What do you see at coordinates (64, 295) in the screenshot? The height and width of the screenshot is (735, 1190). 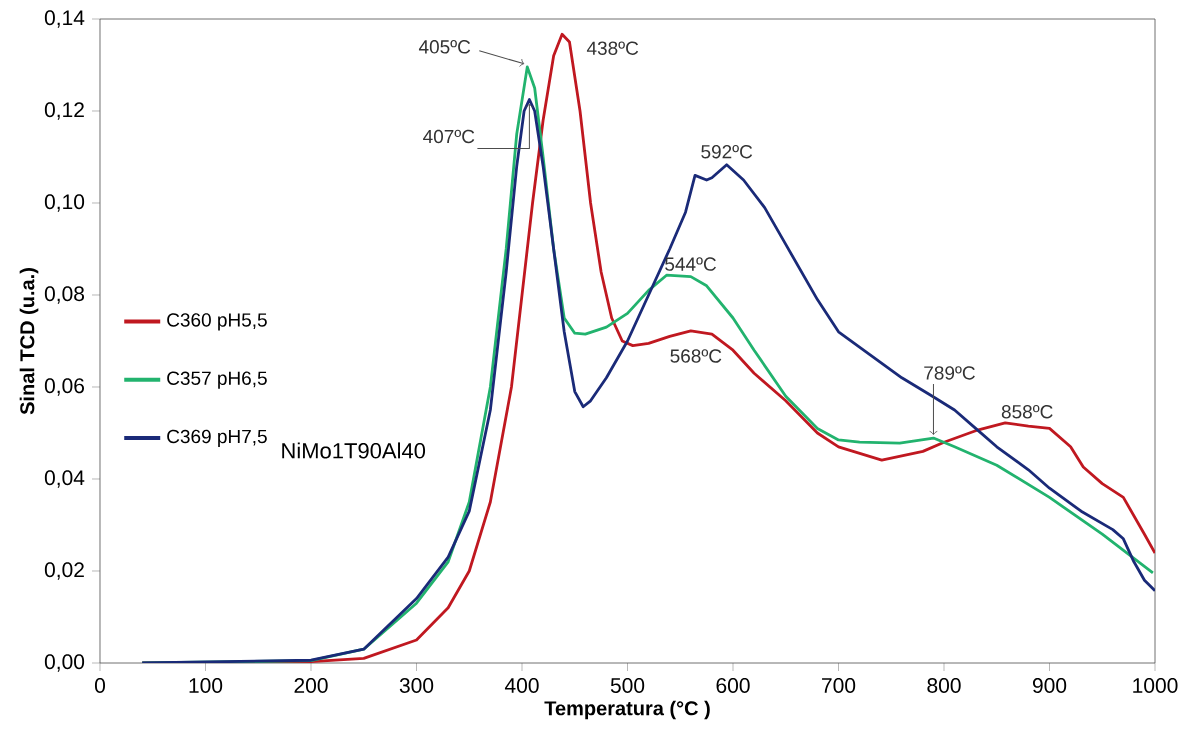 I see `y-tick-label: 0,08` at bounding box center [64, 295].